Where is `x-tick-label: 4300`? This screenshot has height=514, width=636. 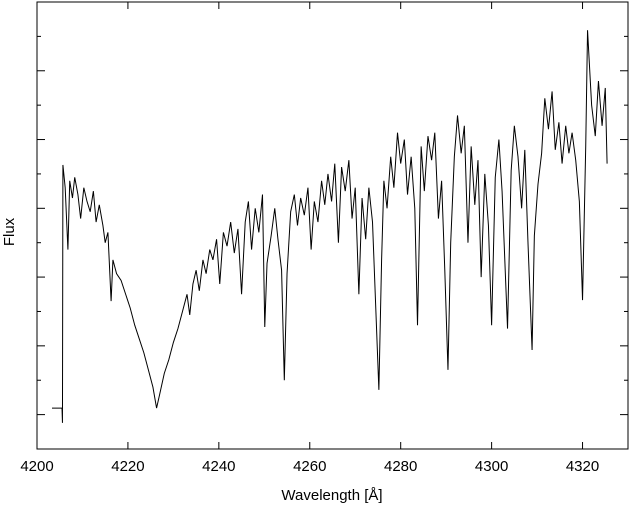
x-tick-label: 4300 is located at coordinates (491, 466).